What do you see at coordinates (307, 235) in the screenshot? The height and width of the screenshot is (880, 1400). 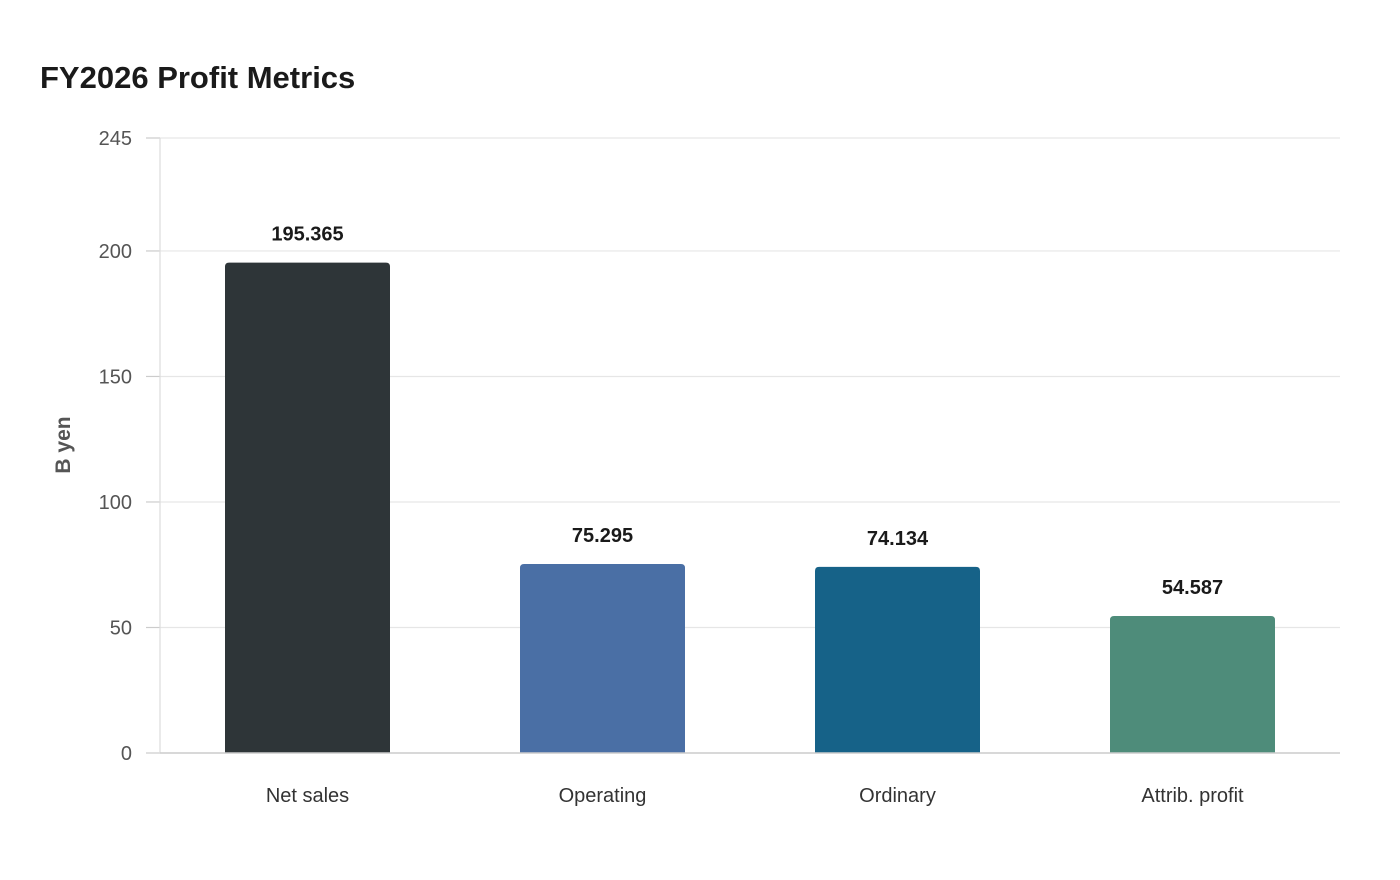 I see `bar-value-label: 195.365` at bounding box center [307, 235].